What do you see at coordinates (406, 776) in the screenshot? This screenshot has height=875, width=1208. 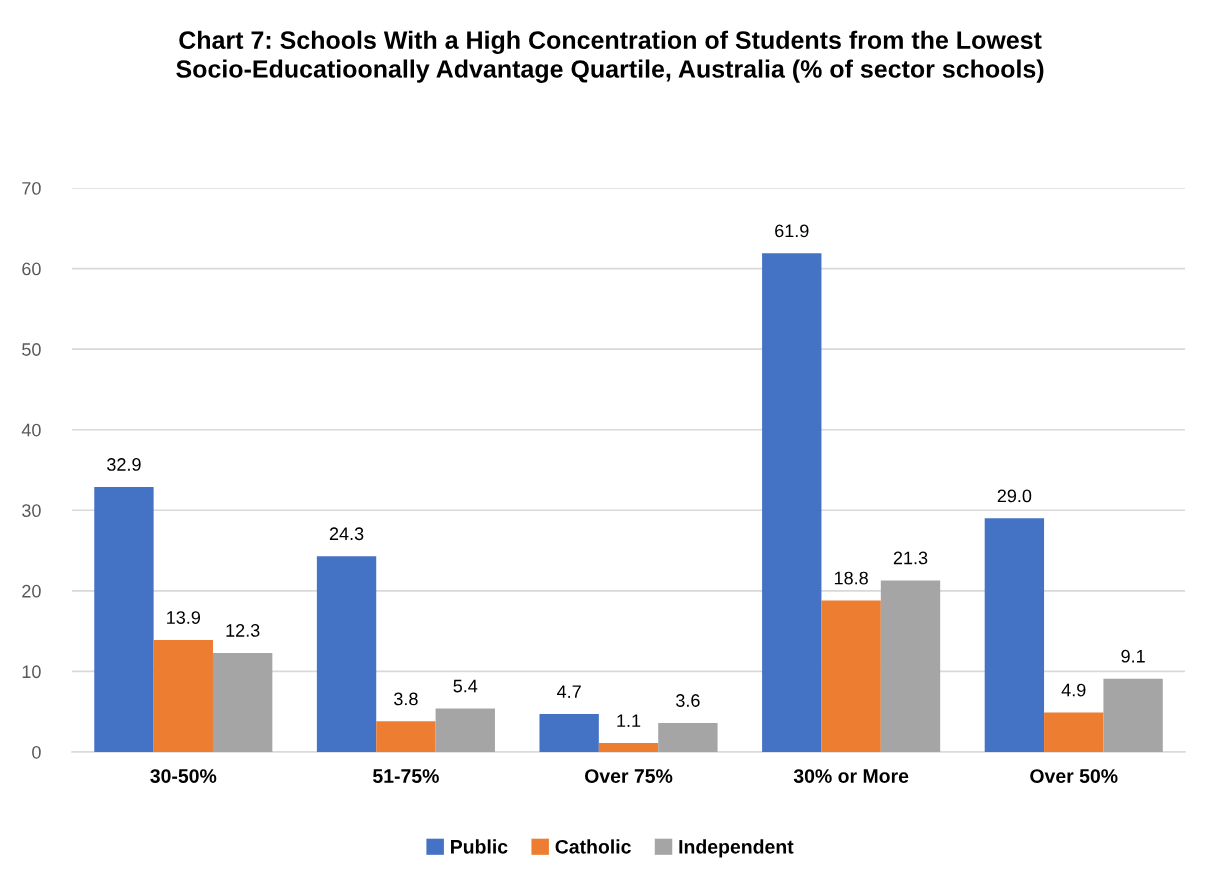 I see `x-tick-label: 51-75%` at bounding box center [406, 776].